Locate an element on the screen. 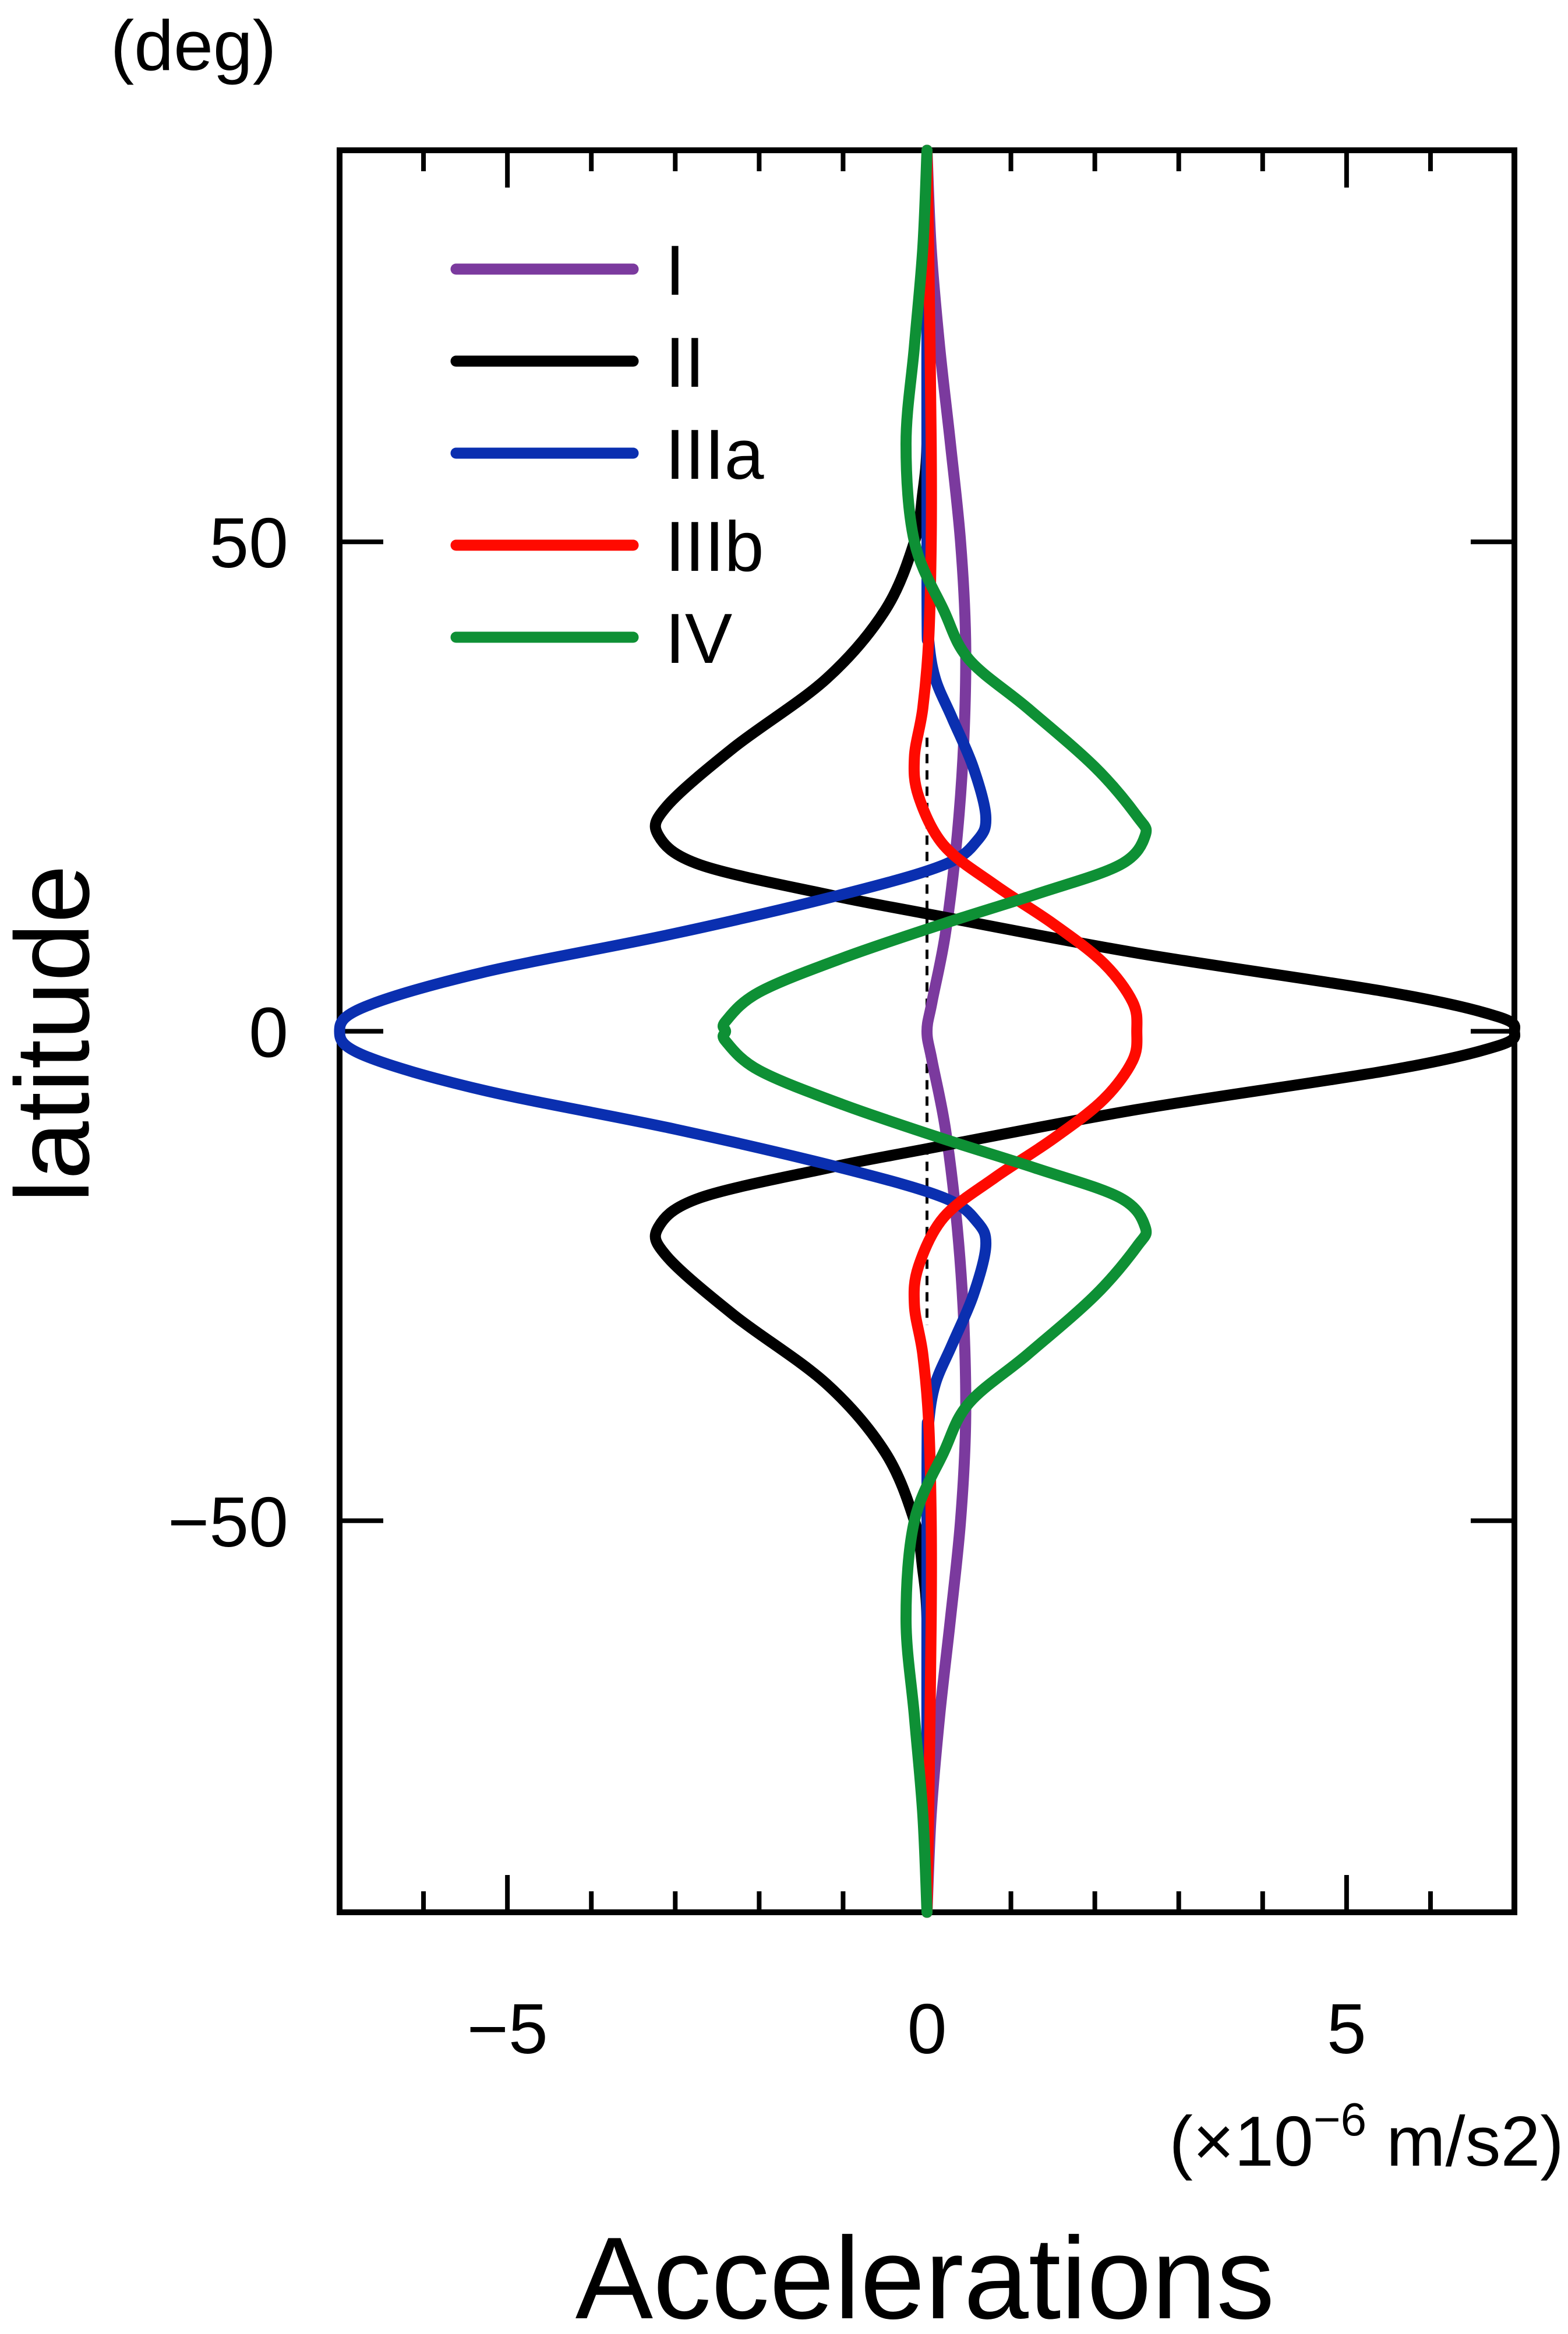 Image resolution: width=1568 pixels, height=2334 pixels. x-unit-suffix: m/s2) is located at coordinates (1465, 2141).